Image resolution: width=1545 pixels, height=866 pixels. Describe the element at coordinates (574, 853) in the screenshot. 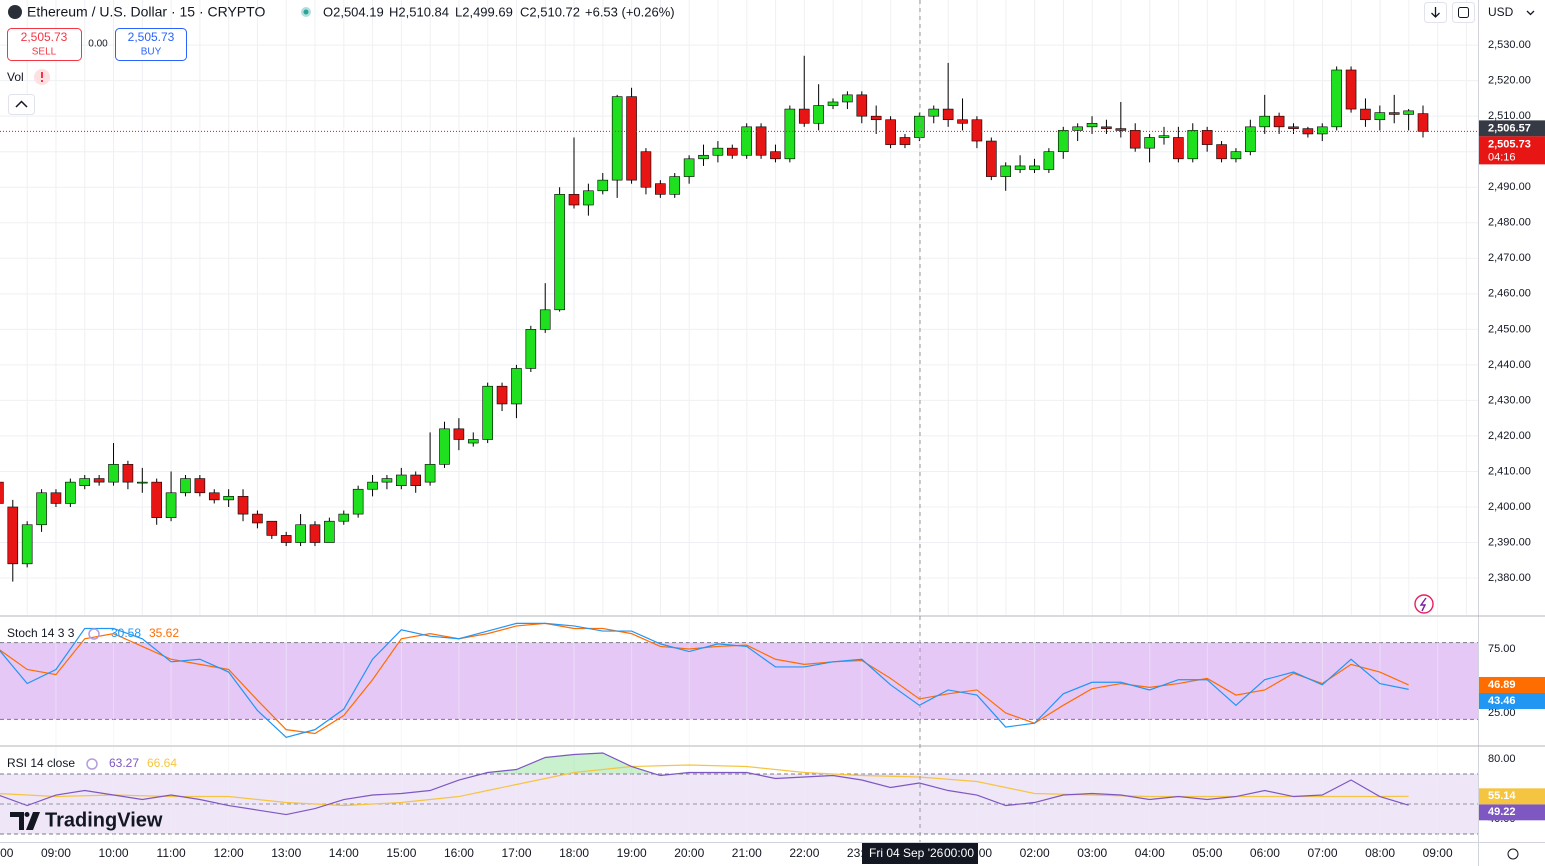

I see `x-tick-label: 18:00` at that location.